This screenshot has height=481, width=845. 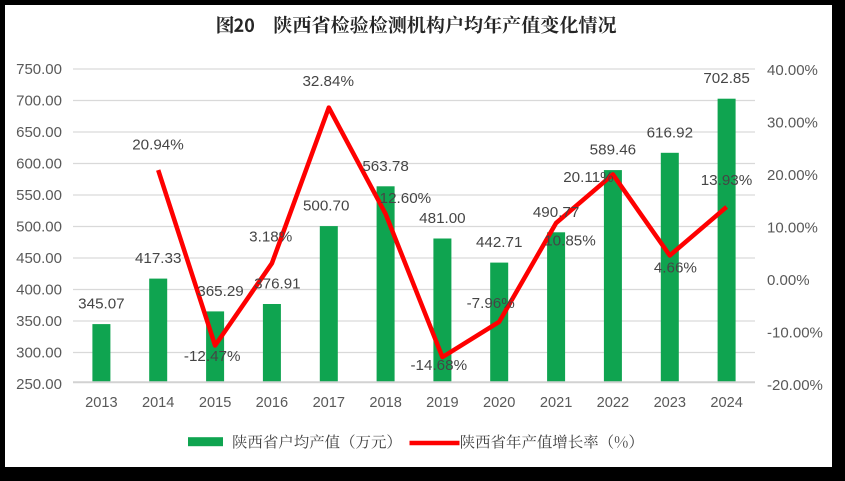 What do you see at coordinates (158, 144) in the screenshot?
I see `svg-text: 20.94%` at bounding box center [158, 144].